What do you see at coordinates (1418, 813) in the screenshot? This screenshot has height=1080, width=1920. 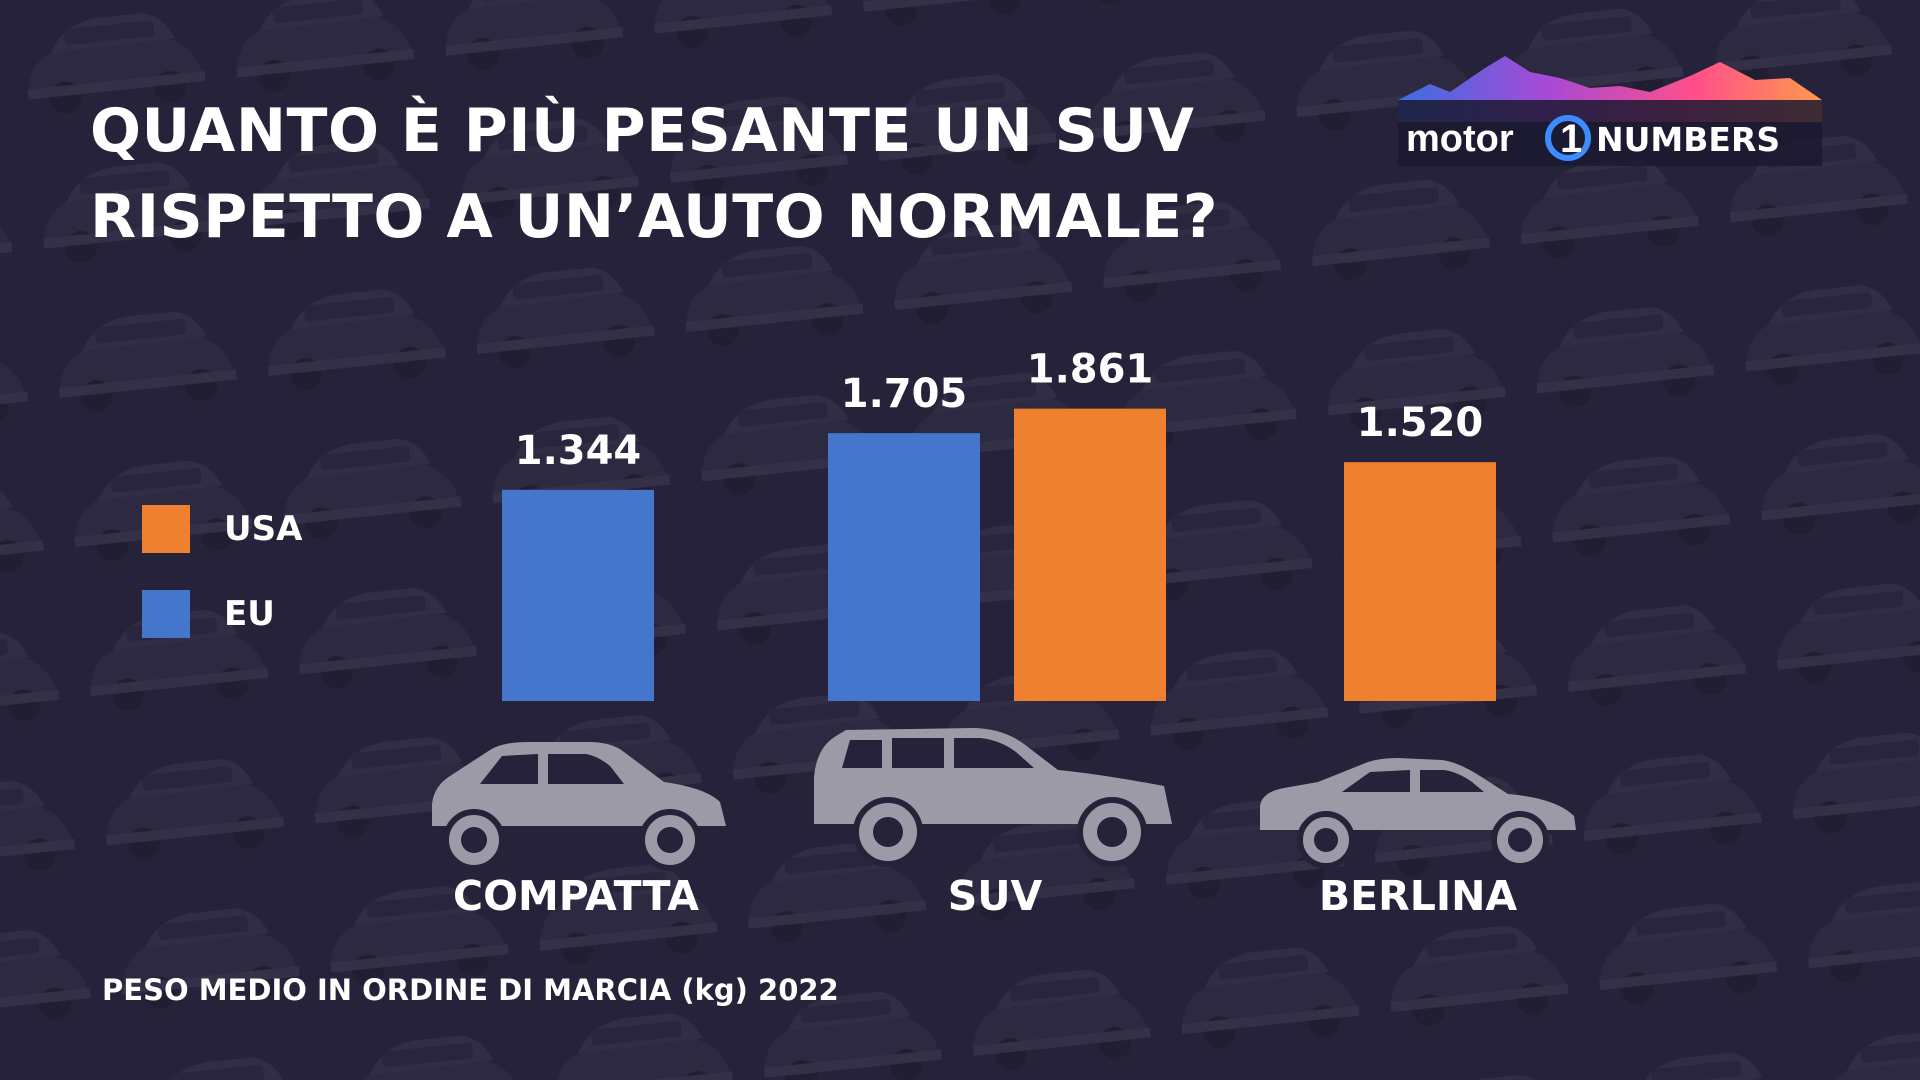 I see `sedan-icon` at bounding box center [1418, 813].